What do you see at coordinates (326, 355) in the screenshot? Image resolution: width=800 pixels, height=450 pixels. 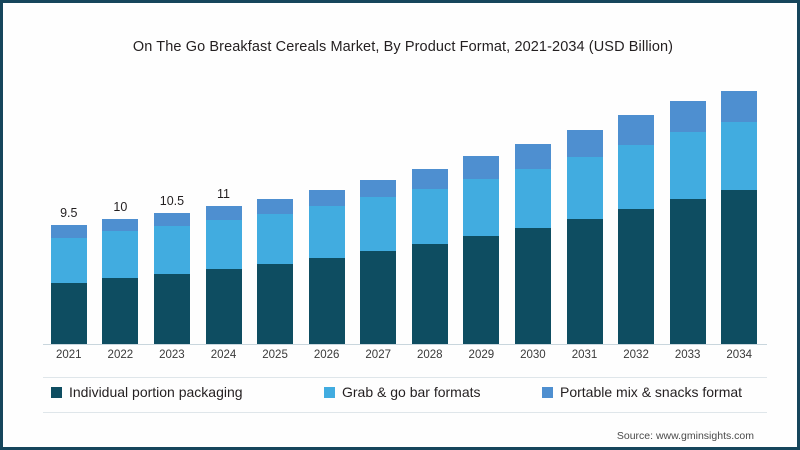 I see `x-tick-label: 2026` at bounding box center [326, 355].